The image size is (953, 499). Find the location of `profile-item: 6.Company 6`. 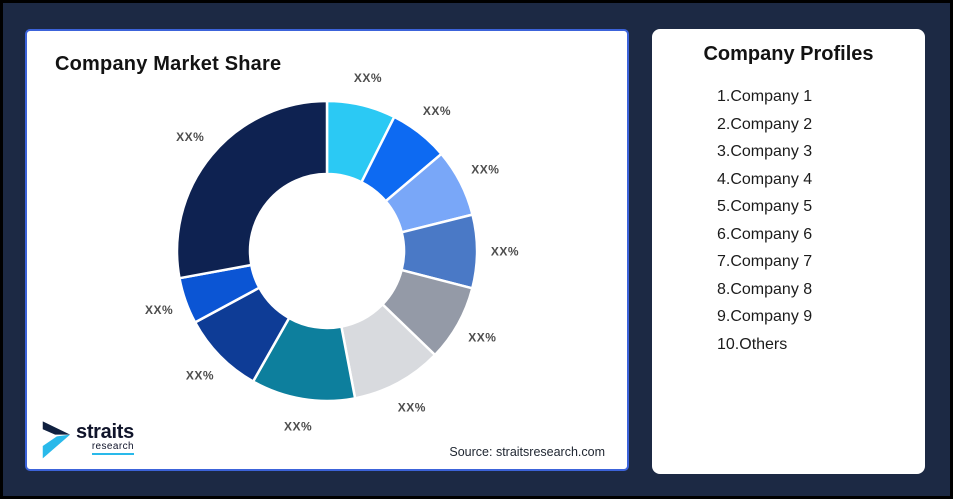

profile-item: 6.Company 6 is located at coordinates (765, 234).